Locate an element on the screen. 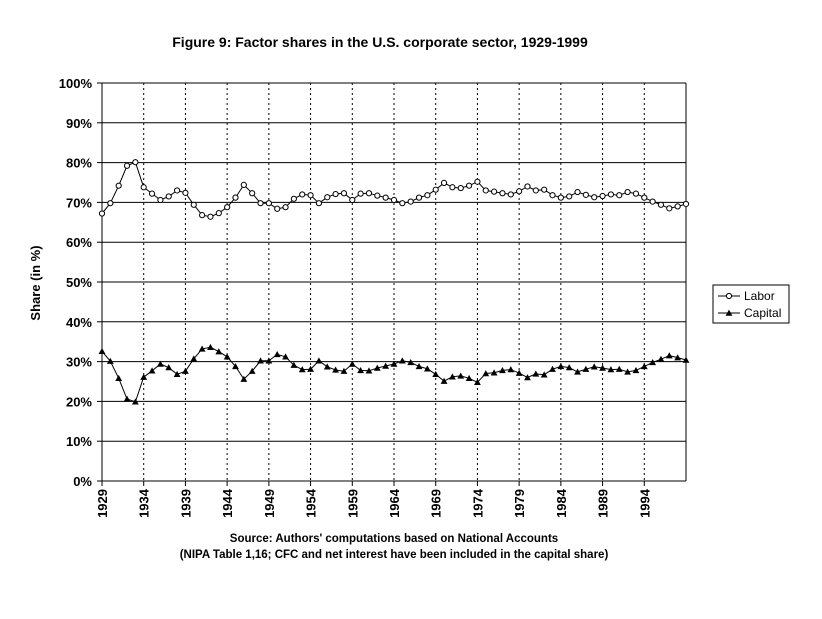 This screenshot has height=619, width=822. x-tick-label: 1979 is located at coordinates (519, 503).